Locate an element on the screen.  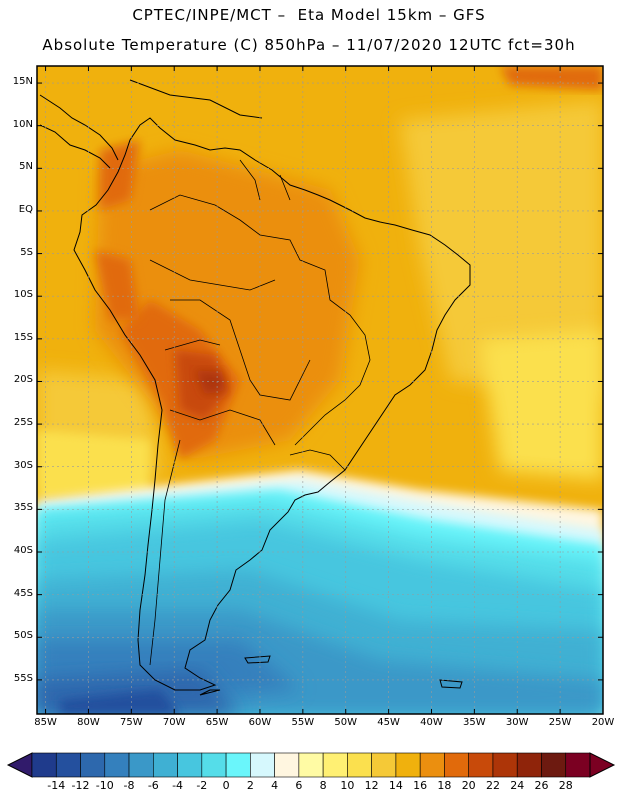
colorbar-label: -14 is located at coordinates (56, 785).